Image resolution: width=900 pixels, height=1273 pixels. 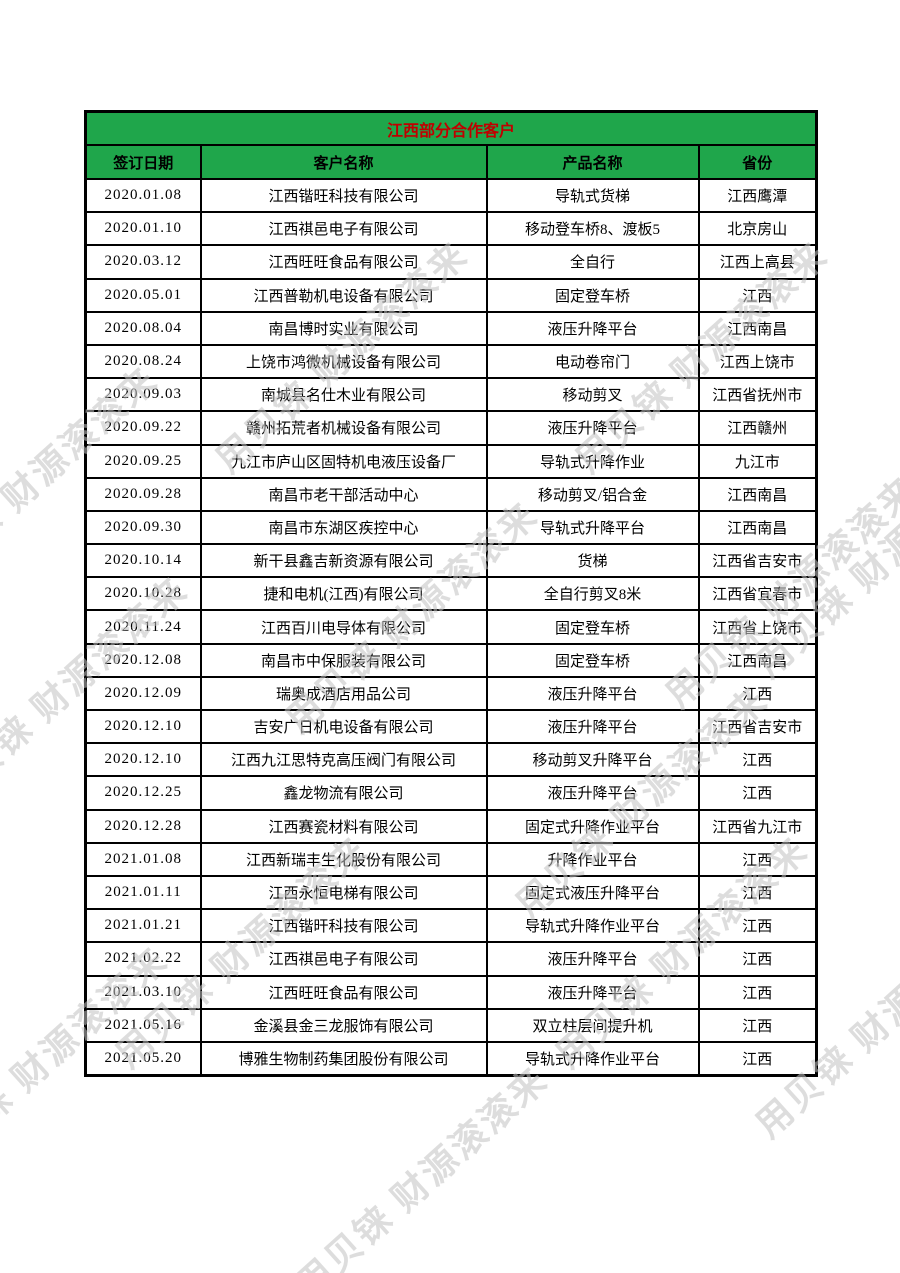 What do you see at coordinates (343, 660) in the screenshot?
I see `cell-customer: 南昌市中保服装有限公司` at bounding box center [343, 660].